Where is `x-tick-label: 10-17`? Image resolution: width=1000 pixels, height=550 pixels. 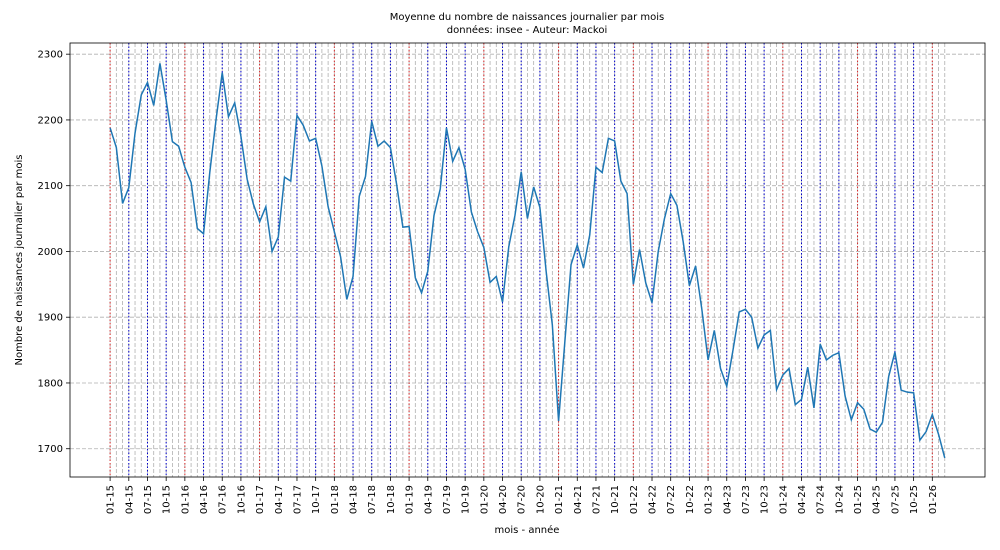
x-tick-label: 10-17 is located at coordinates (316, 499).